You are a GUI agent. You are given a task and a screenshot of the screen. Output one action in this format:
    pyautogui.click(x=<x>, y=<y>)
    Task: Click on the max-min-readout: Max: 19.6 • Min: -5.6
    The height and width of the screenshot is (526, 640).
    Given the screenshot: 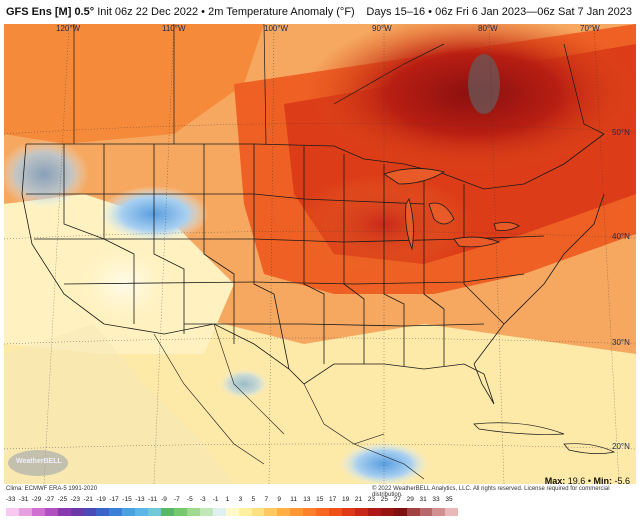 What is the action you would take?
    pyautogui.click(x=587, y=481)
    